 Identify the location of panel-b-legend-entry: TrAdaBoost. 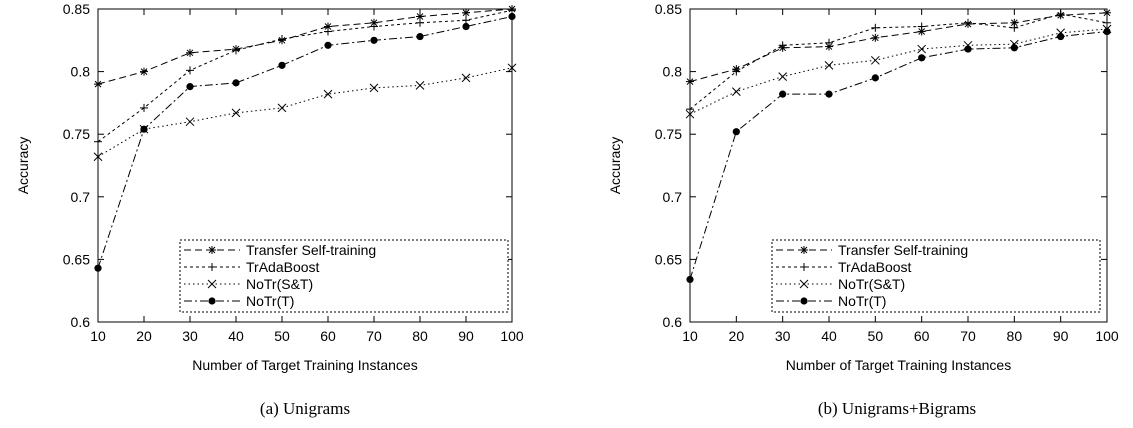
(844, 267).